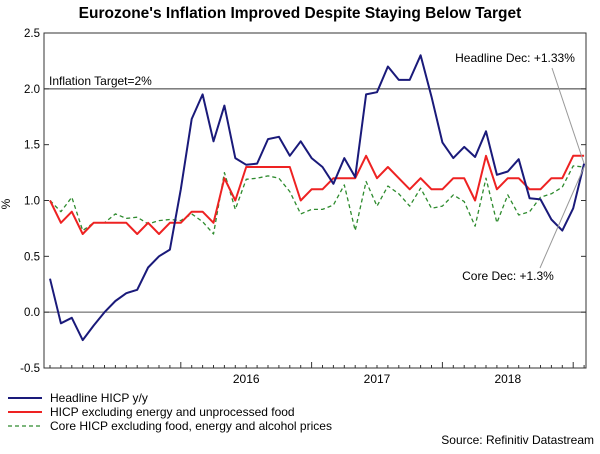 This screenshot has width=600, height=454. I want to click on y-tick-label: 0.5, so click(32, 257).